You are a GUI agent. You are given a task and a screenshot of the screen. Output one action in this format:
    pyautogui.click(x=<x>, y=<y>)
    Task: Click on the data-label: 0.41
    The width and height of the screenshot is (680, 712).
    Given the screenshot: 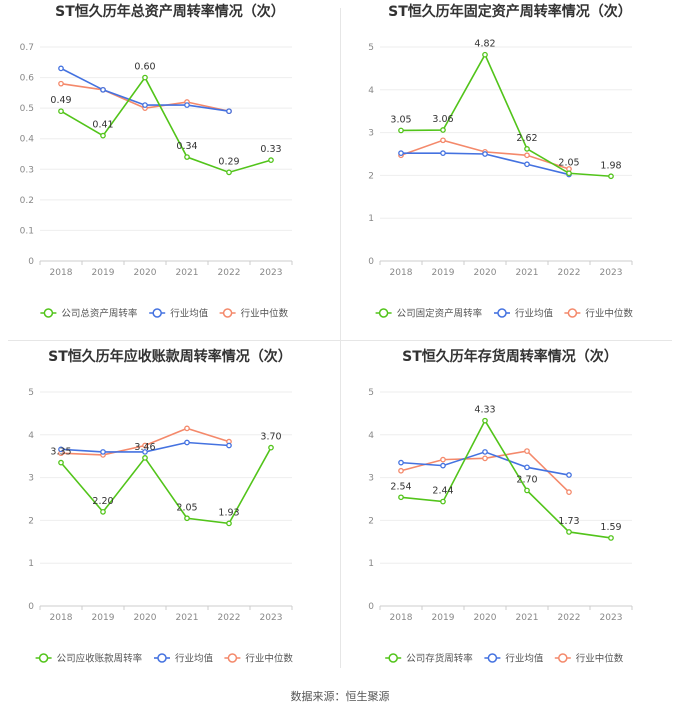 What is the action you would take?
    pyautogui.click(x=102, y=125)
    